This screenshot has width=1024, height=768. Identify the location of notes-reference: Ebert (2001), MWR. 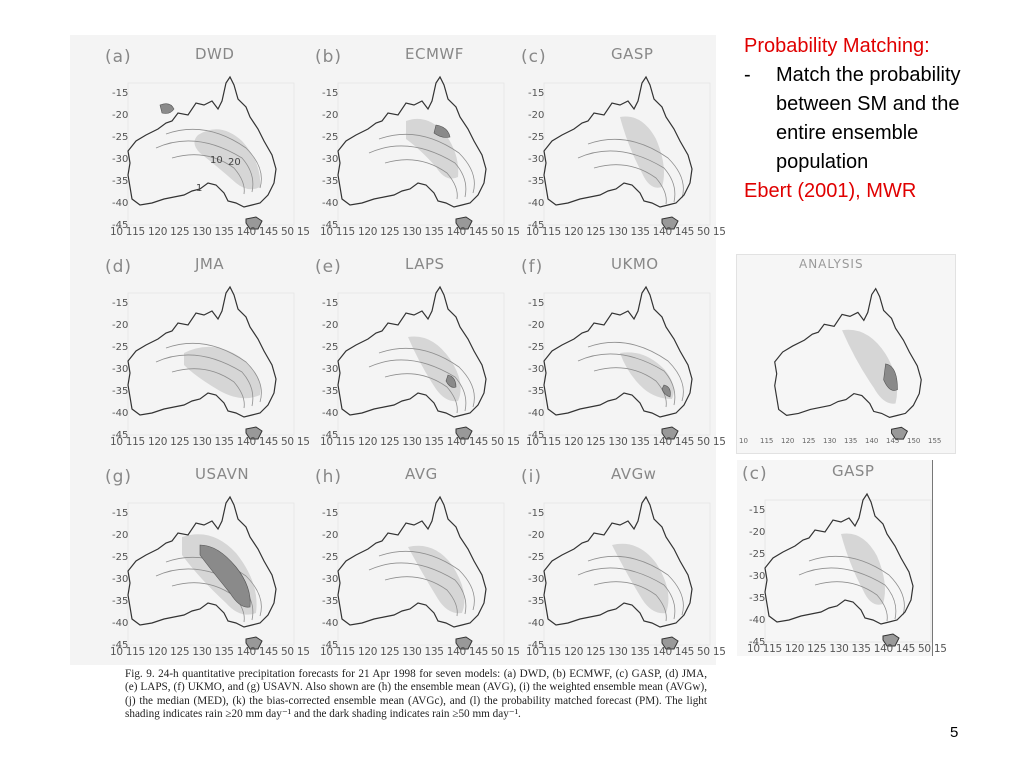
(830, 191).